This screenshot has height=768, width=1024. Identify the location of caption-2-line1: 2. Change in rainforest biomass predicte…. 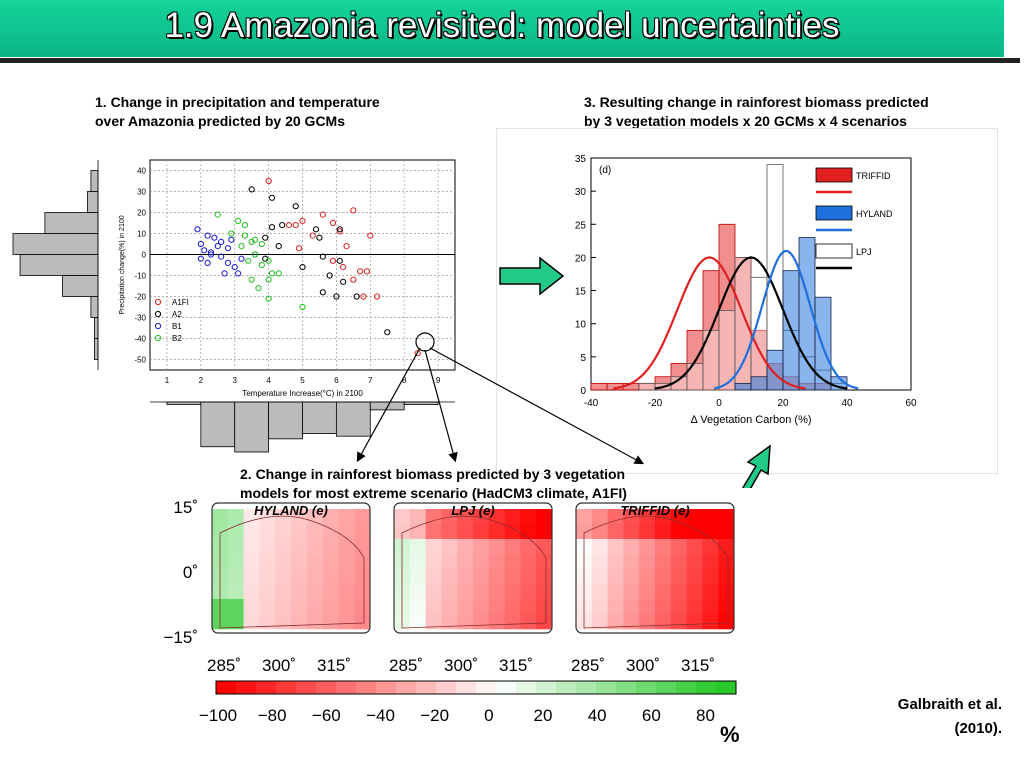
(433, 474).